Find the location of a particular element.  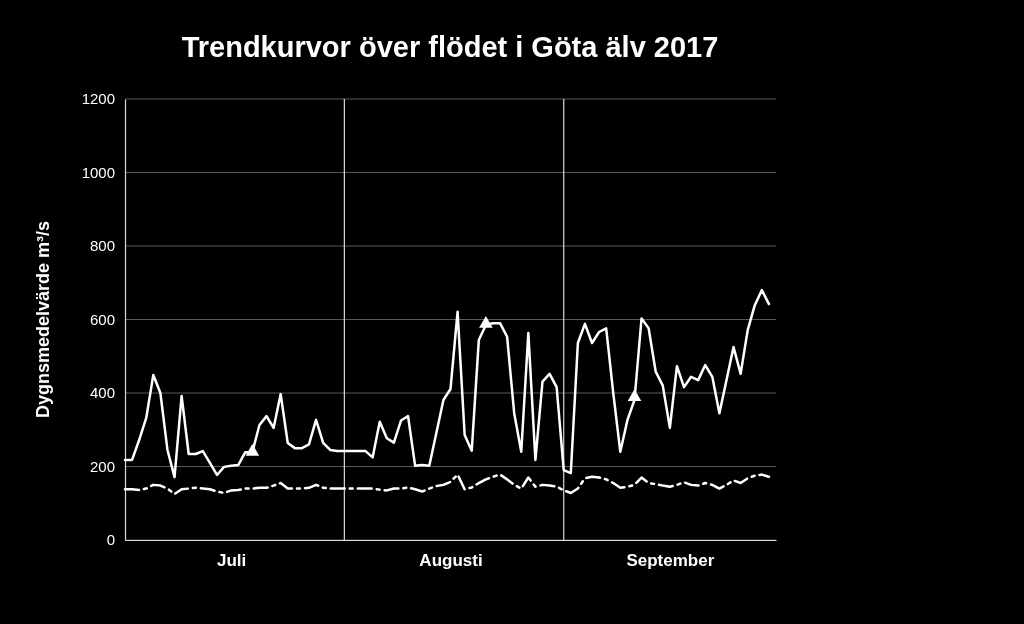

chart-title: Trendkurvor över flödet i Göta älv 2017 is located at coordinates (450, 47).